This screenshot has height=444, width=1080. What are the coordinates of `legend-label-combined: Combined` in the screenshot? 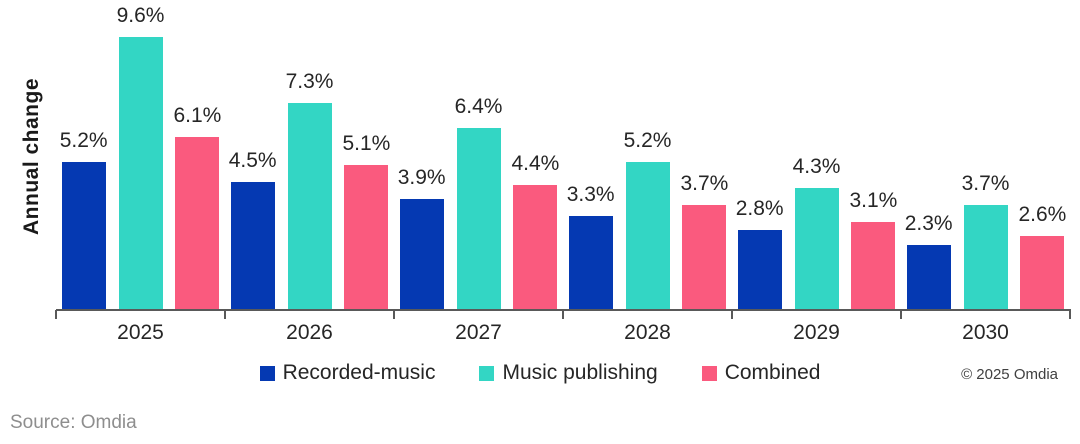 It's located at (772, 372).